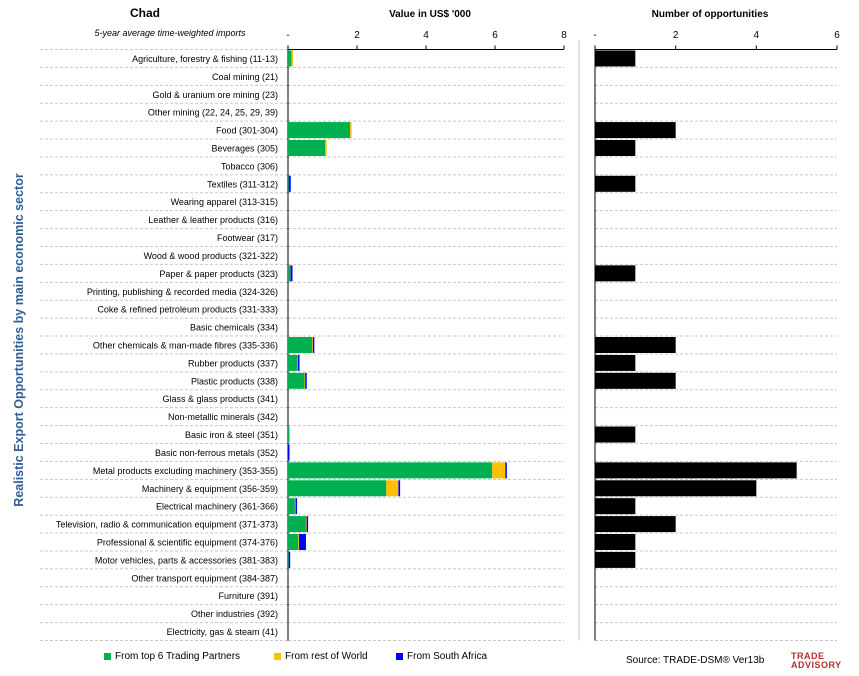  What do you see at coordinates (357, 35) in the screenshot?
I see `value-axis-tick-label: 2` at bounding box center [357, 35].